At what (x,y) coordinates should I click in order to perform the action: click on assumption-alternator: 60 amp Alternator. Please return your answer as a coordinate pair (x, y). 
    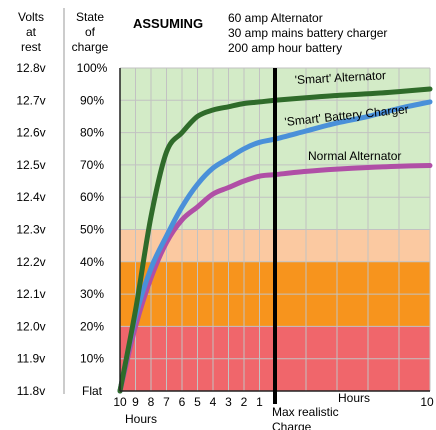
    Looking at the image, I should click on (275, 18).